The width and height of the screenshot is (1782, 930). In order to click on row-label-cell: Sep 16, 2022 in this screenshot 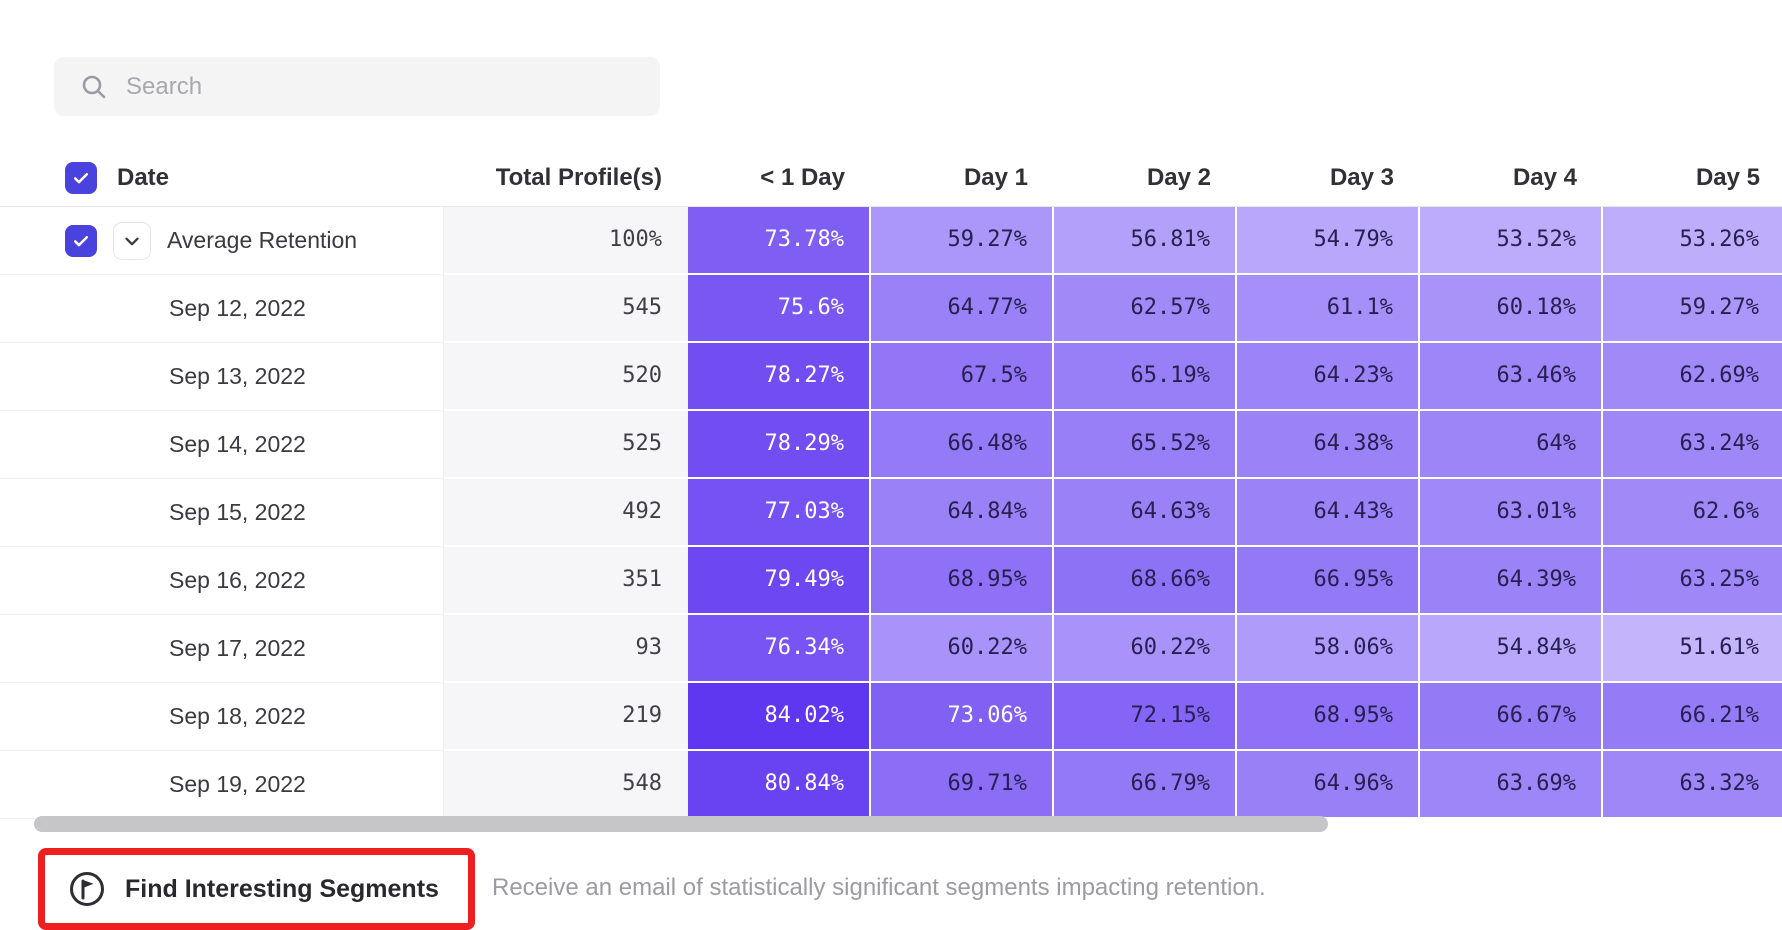, I will do `click(222, 581)`.